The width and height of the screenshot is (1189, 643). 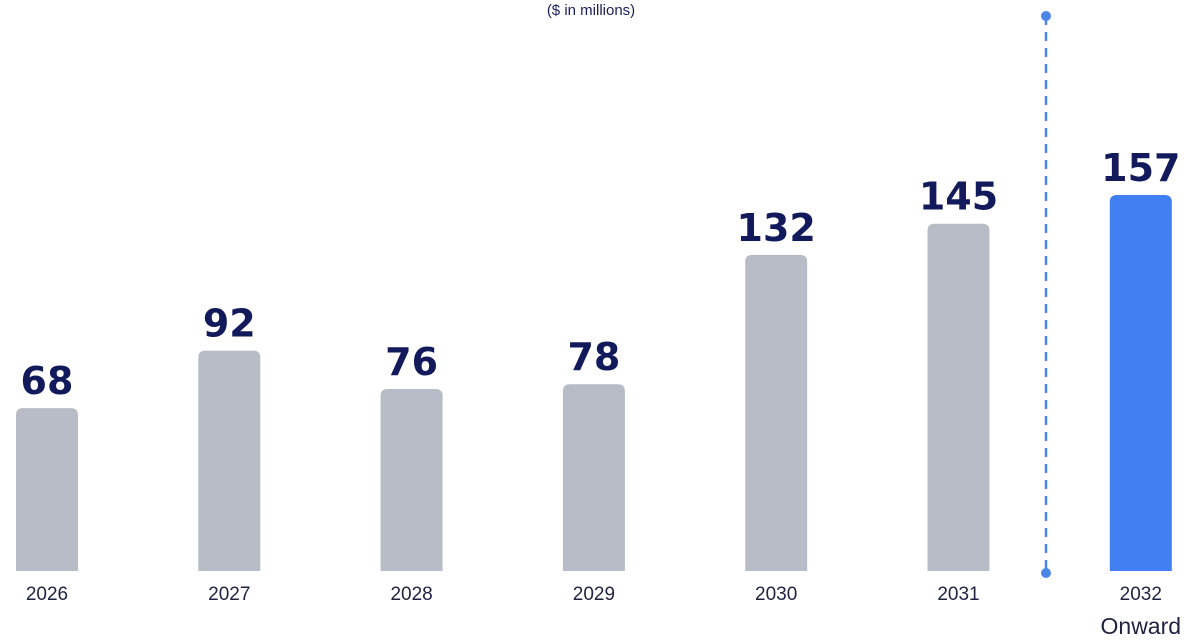 What do you see at coordinates (411, 479) in the screenshot?
I see `bar-2028` at bounding box center [411, 479].